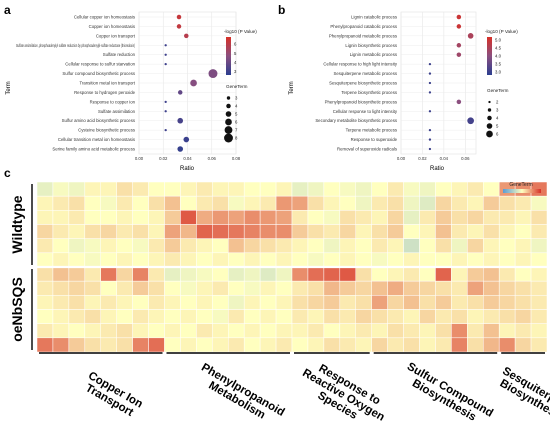 The height and width of the screenshot is (442, 550). What do you see at coordinates (497, 134) in the screenshot?
I see `b-size-label-4: 6` at bounding box center [497, 134].